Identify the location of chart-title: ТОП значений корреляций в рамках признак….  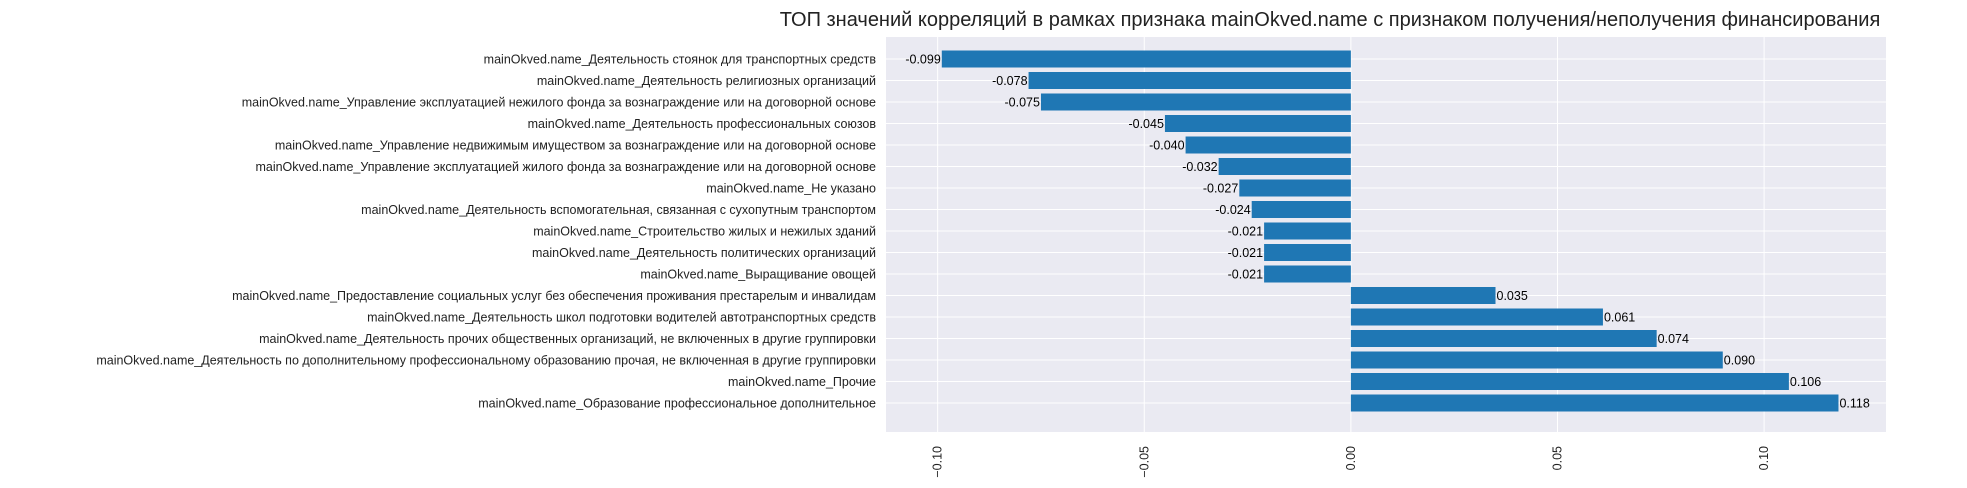
(1330, 20).